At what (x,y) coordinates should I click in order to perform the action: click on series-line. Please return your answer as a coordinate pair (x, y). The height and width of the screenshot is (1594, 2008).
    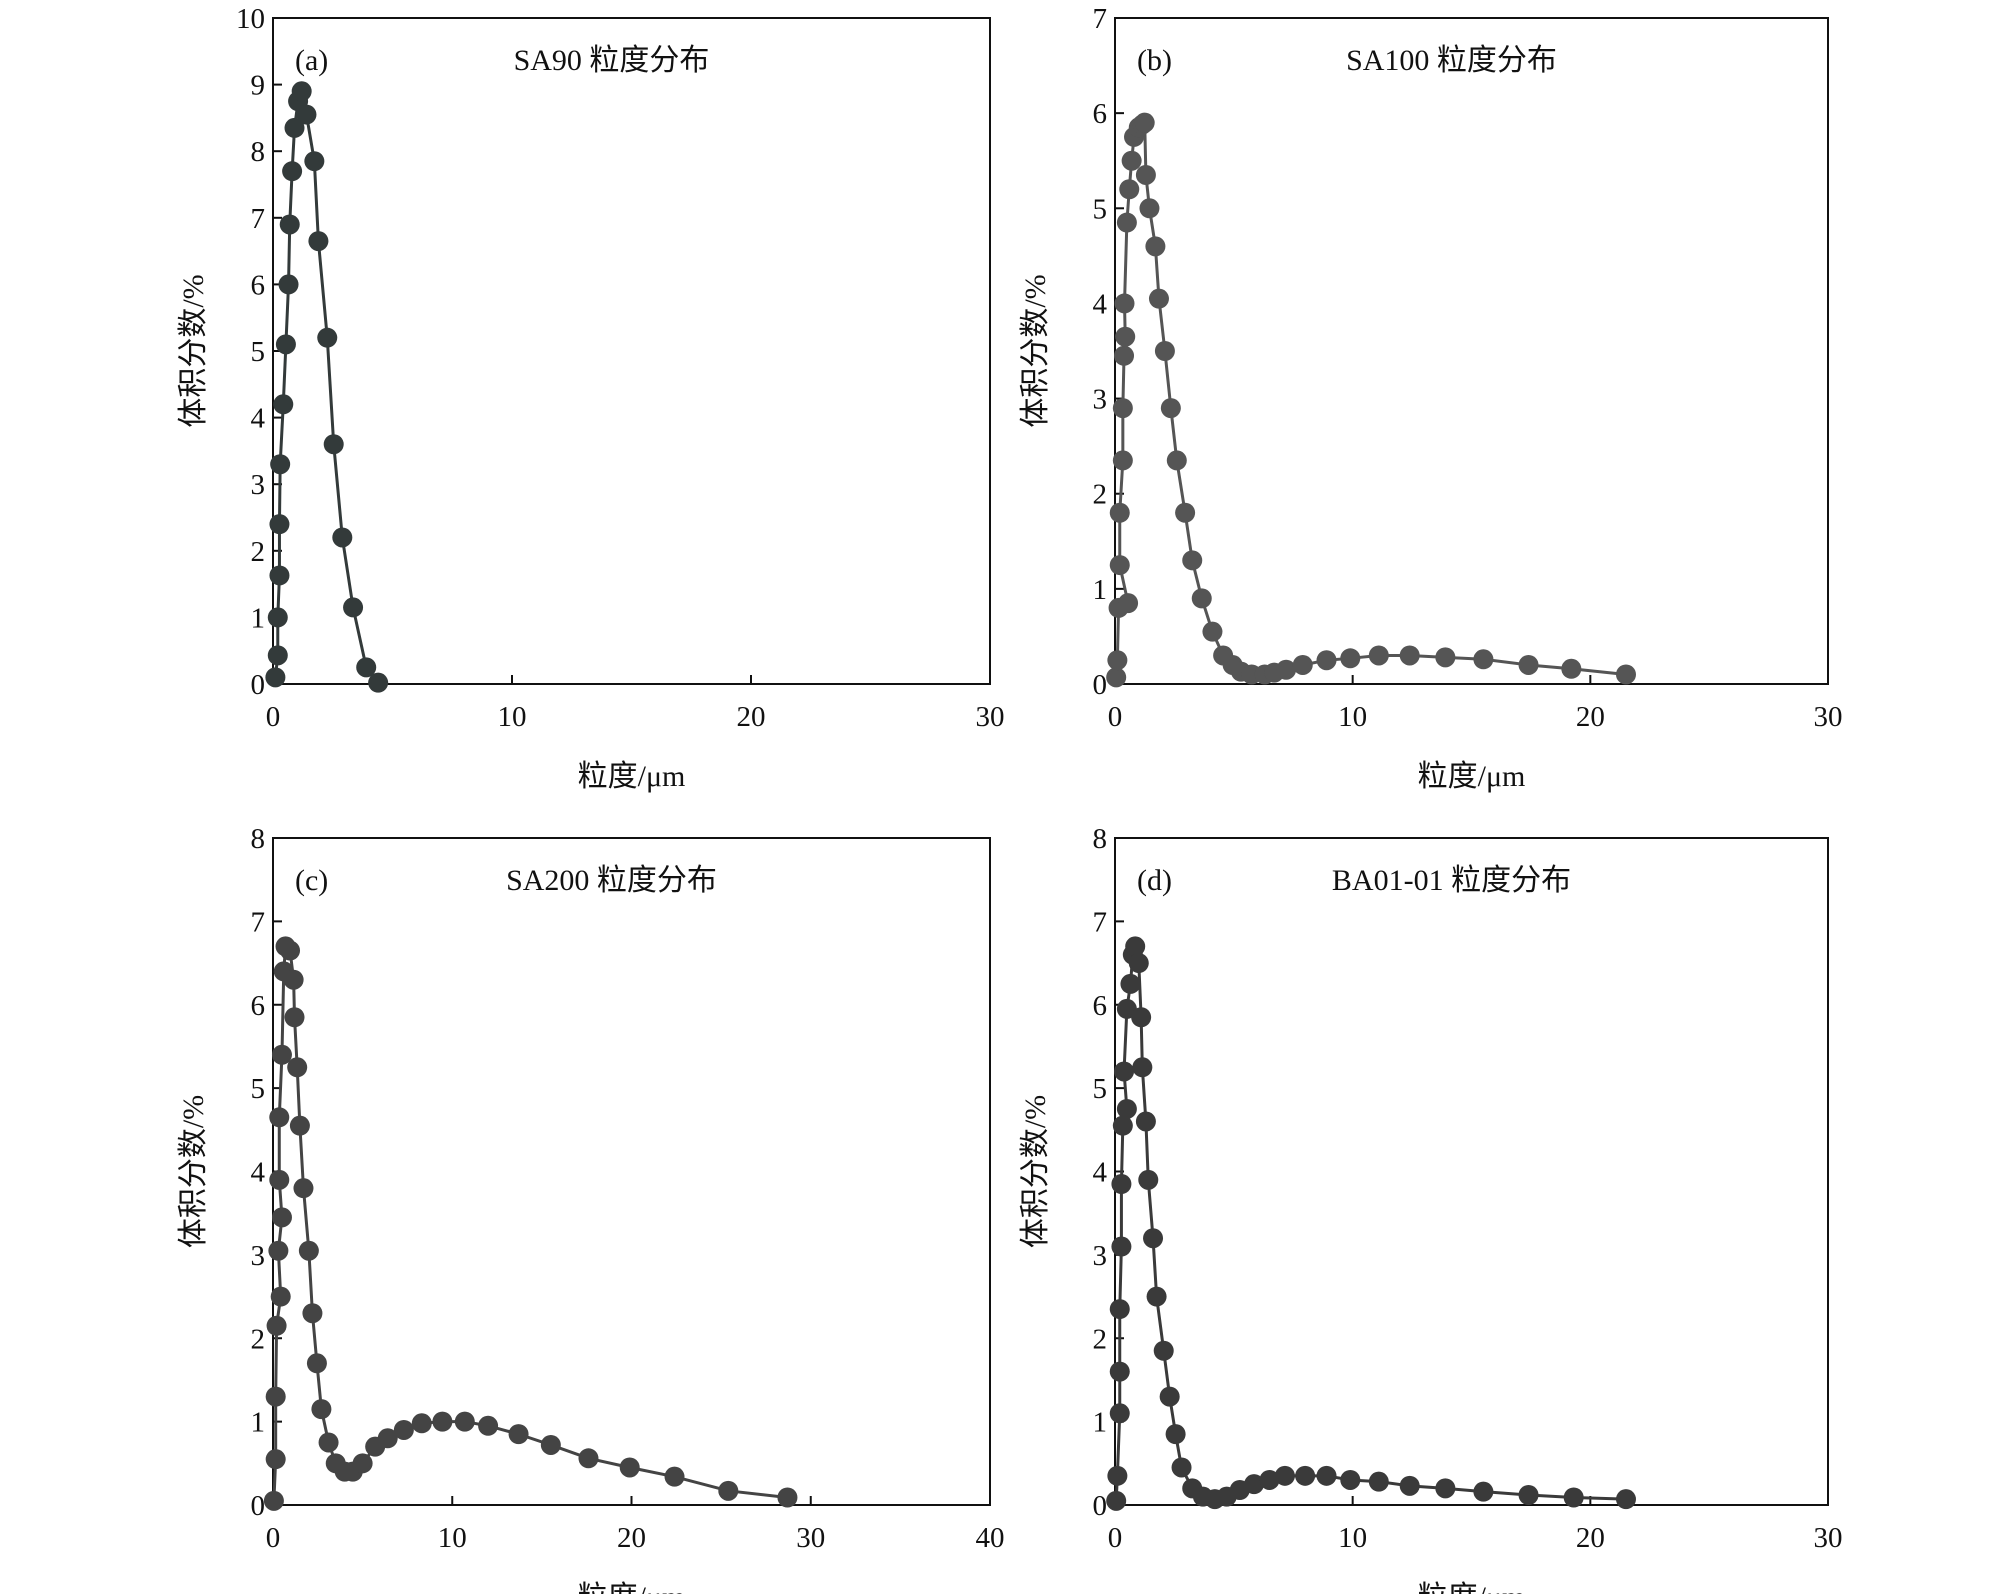
    Looking at the image, I should click on (1370, 1223).